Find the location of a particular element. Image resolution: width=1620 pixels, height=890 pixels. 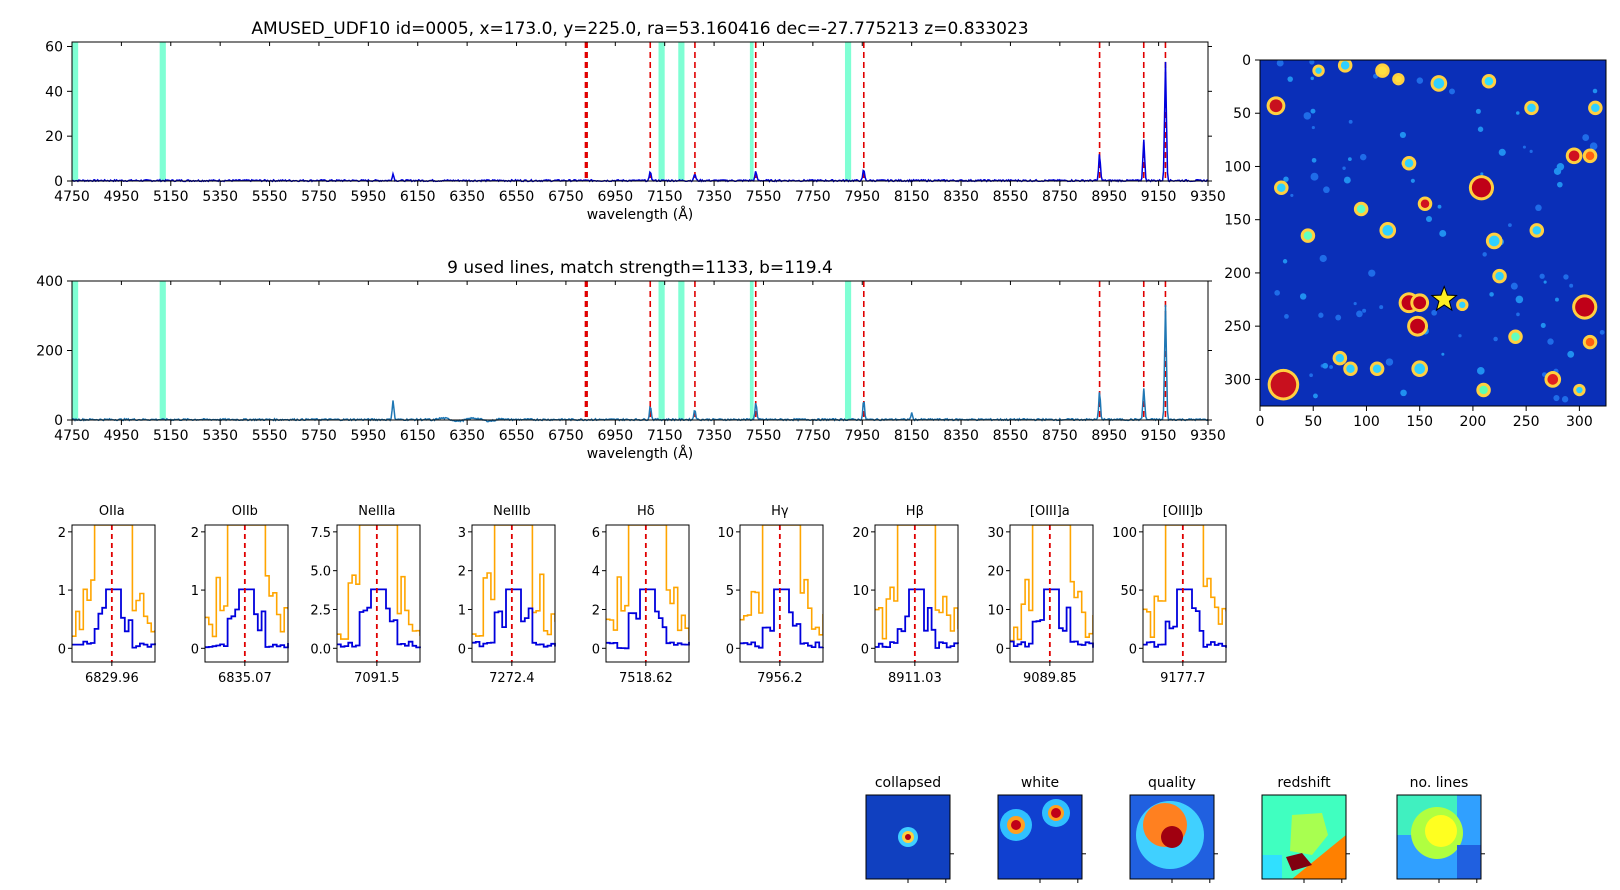

x-axis-label: wavelength (Å) is located at coordinates (640, 453).